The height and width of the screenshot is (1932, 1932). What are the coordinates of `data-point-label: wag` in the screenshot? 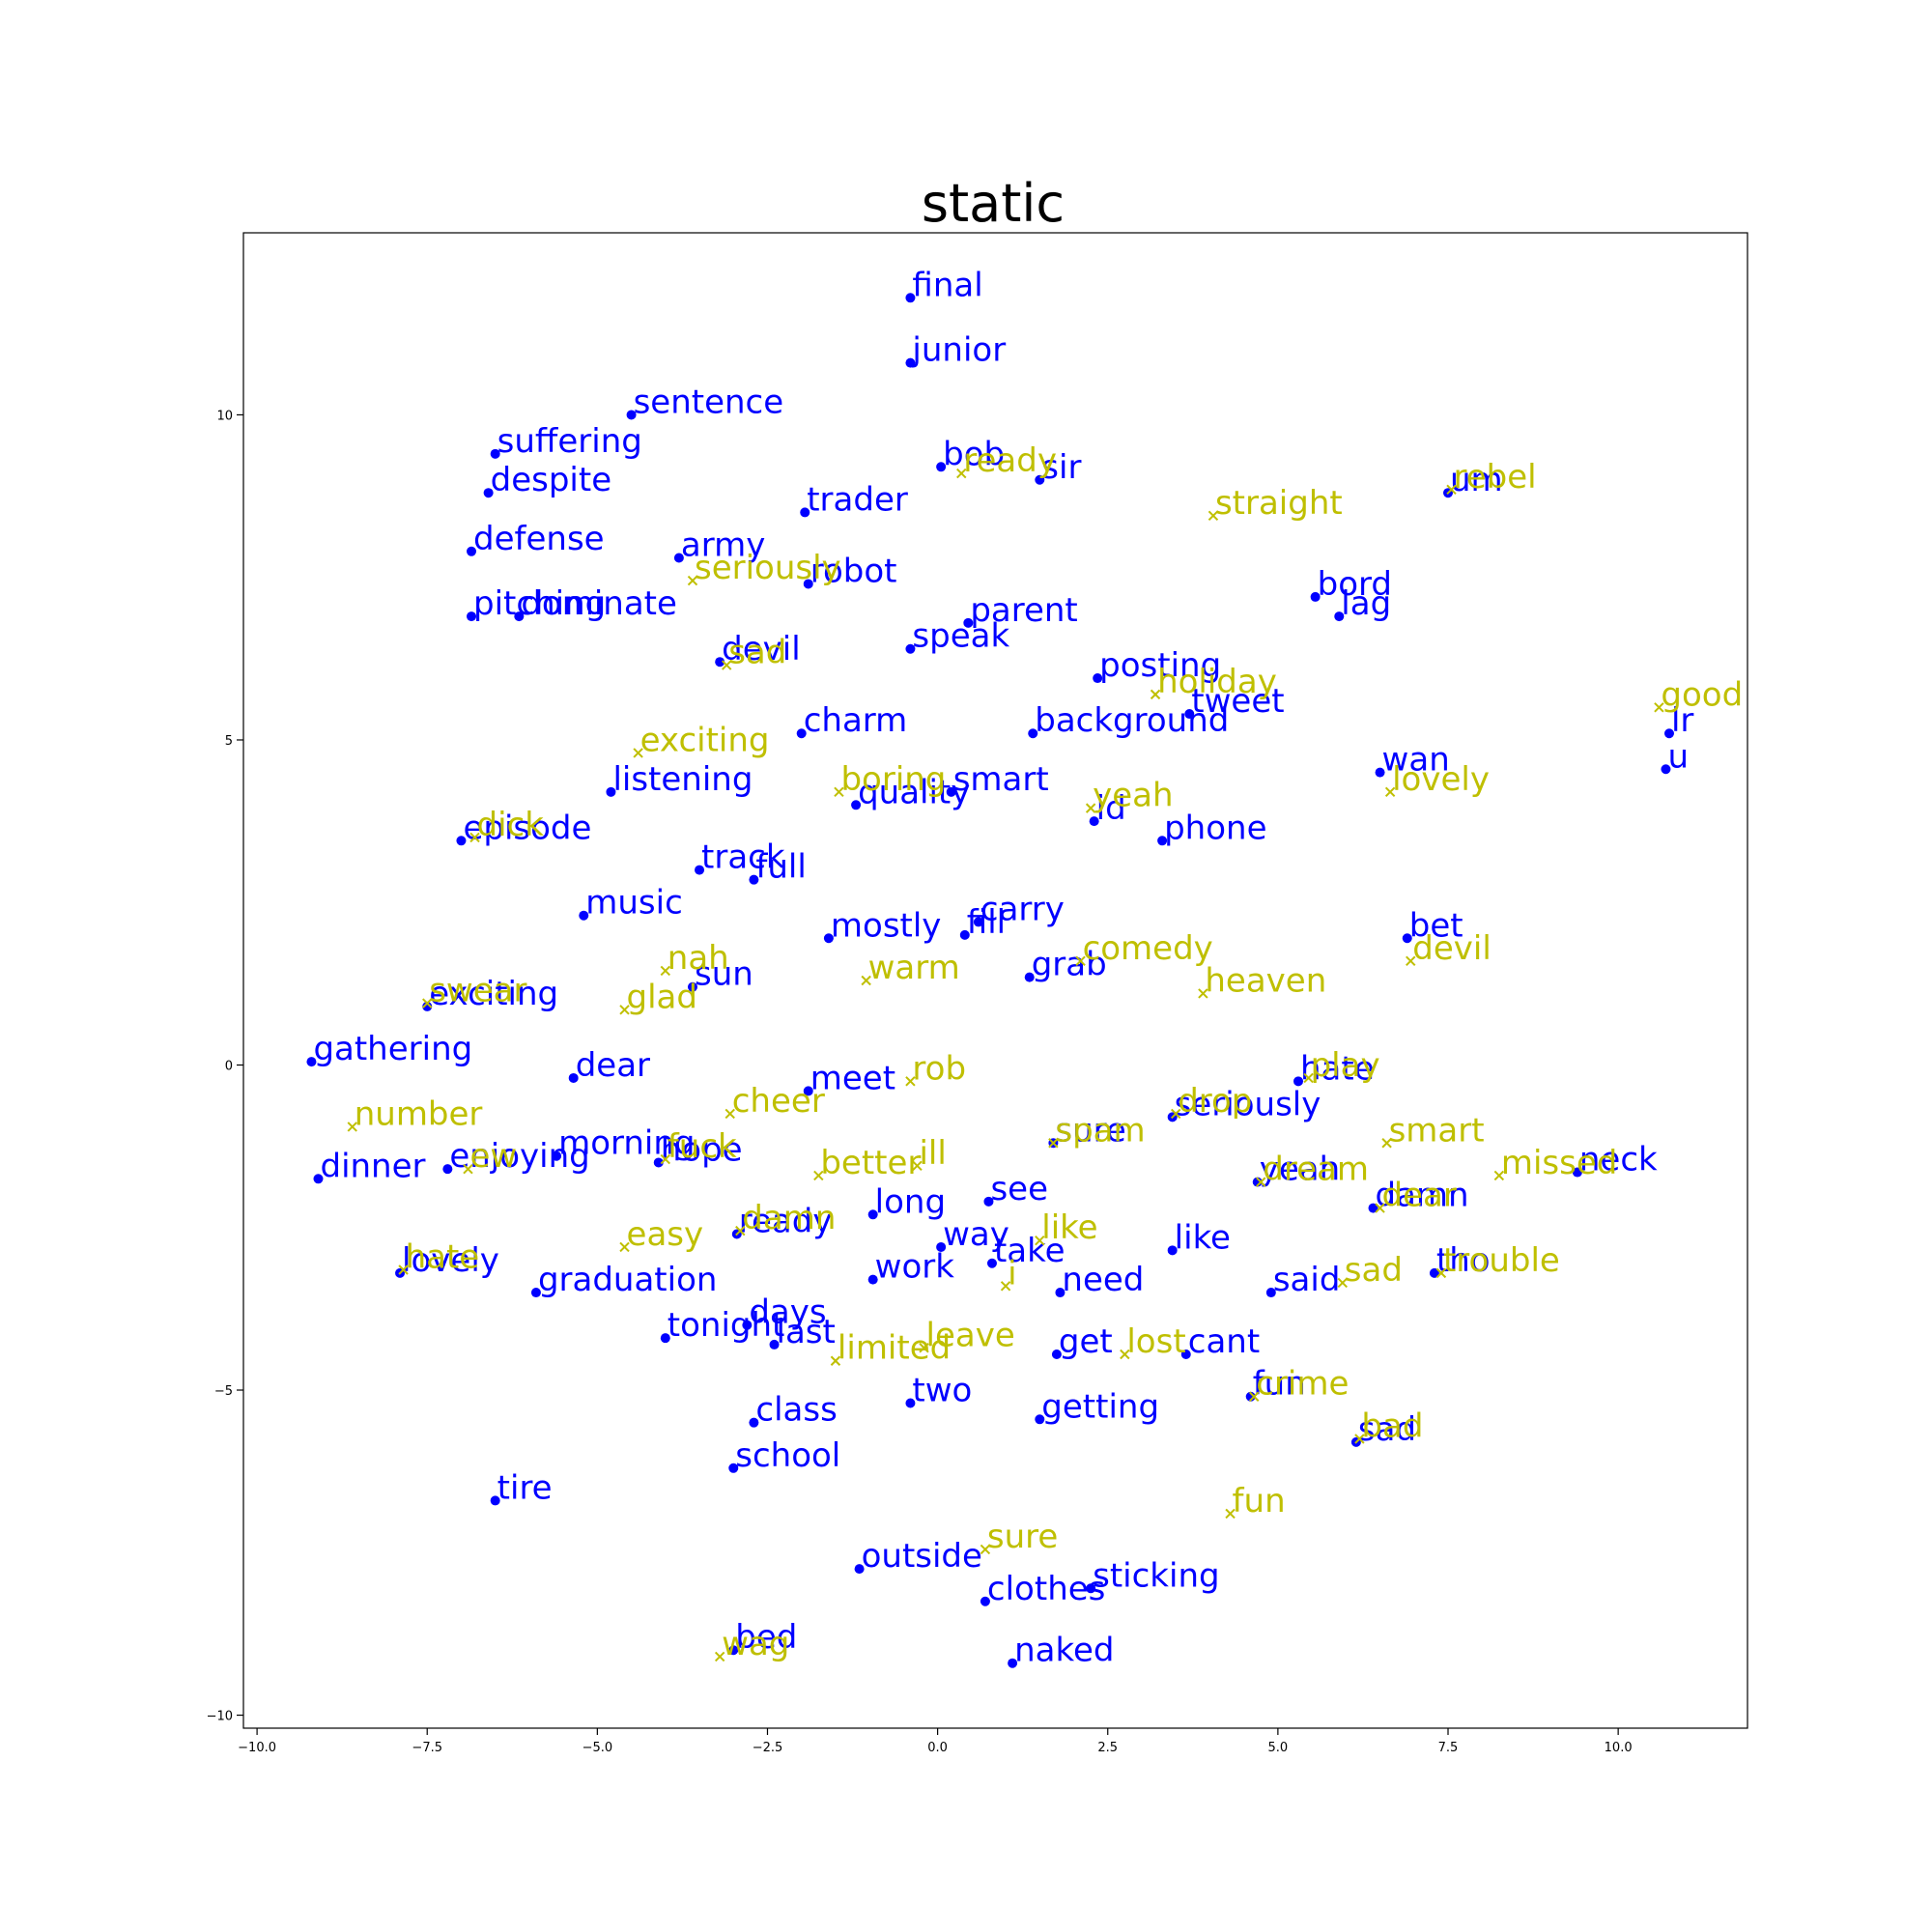 It's located at (755, 1644).